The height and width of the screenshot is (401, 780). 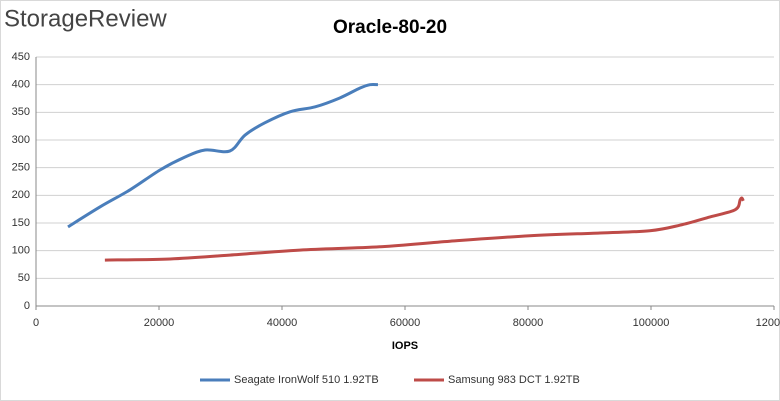 I want to click on x-tick-label: 0, so click(x=36, y=323).